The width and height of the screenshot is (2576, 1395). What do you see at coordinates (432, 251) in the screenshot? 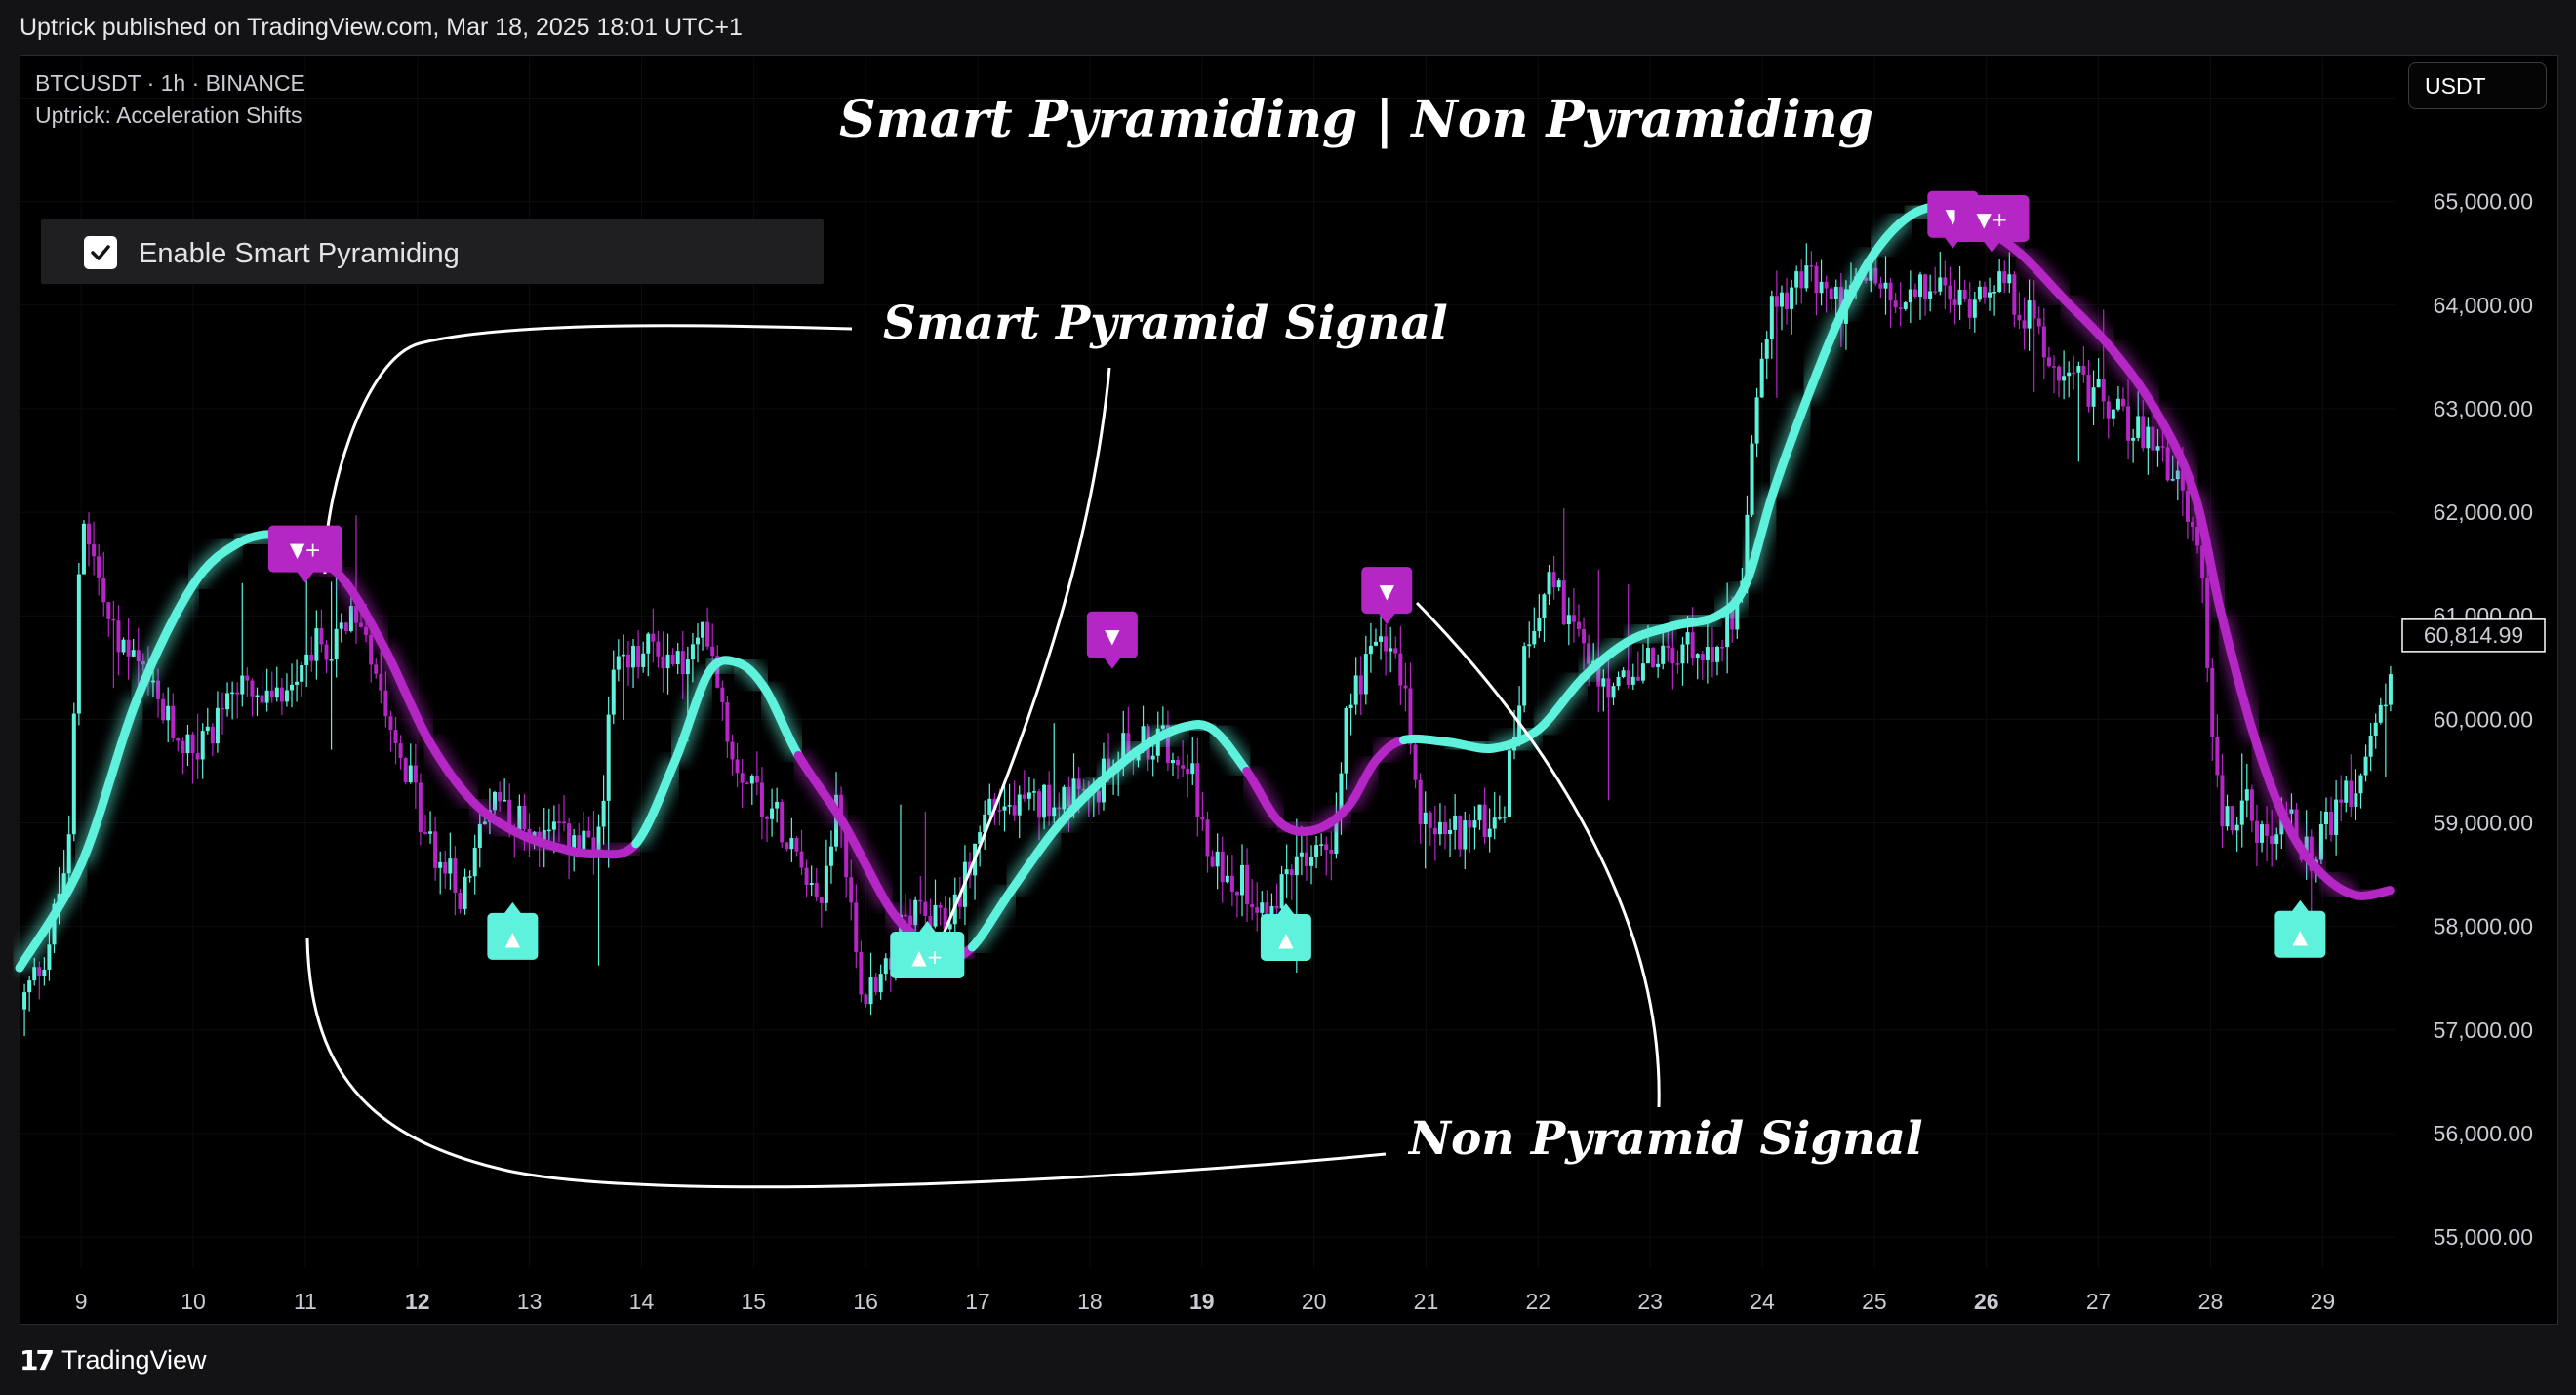
I see `smart-pyramiding-toggle: Enable Smart Pyramiding` at bounding box center [432, 251].